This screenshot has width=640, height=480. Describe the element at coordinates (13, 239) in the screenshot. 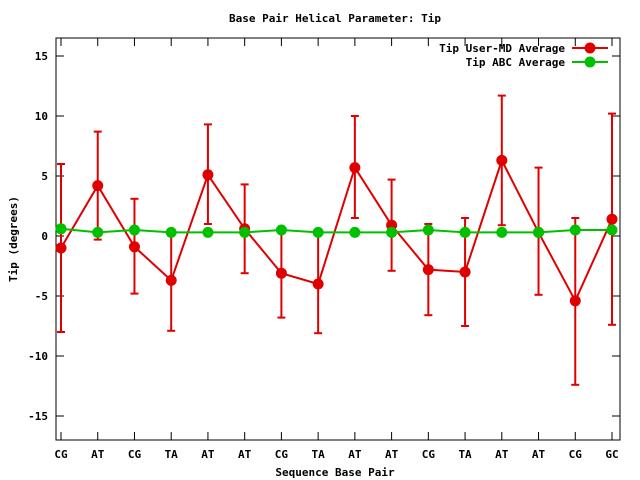

I see `y-axis-label: Tip (degrees)` at that location.